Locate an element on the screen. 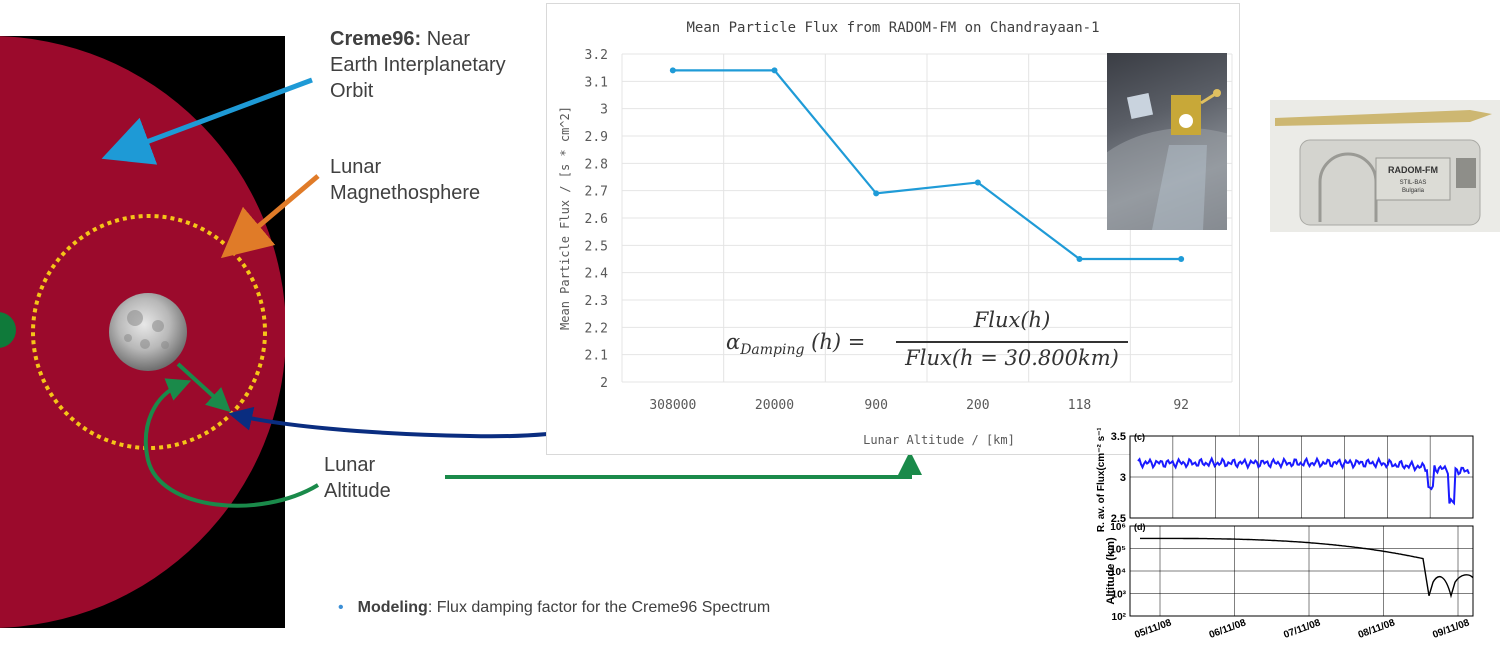 This screenshot has width=1501, height=658. y-tick-label: 3.2 is located at coordinates (596, 55).